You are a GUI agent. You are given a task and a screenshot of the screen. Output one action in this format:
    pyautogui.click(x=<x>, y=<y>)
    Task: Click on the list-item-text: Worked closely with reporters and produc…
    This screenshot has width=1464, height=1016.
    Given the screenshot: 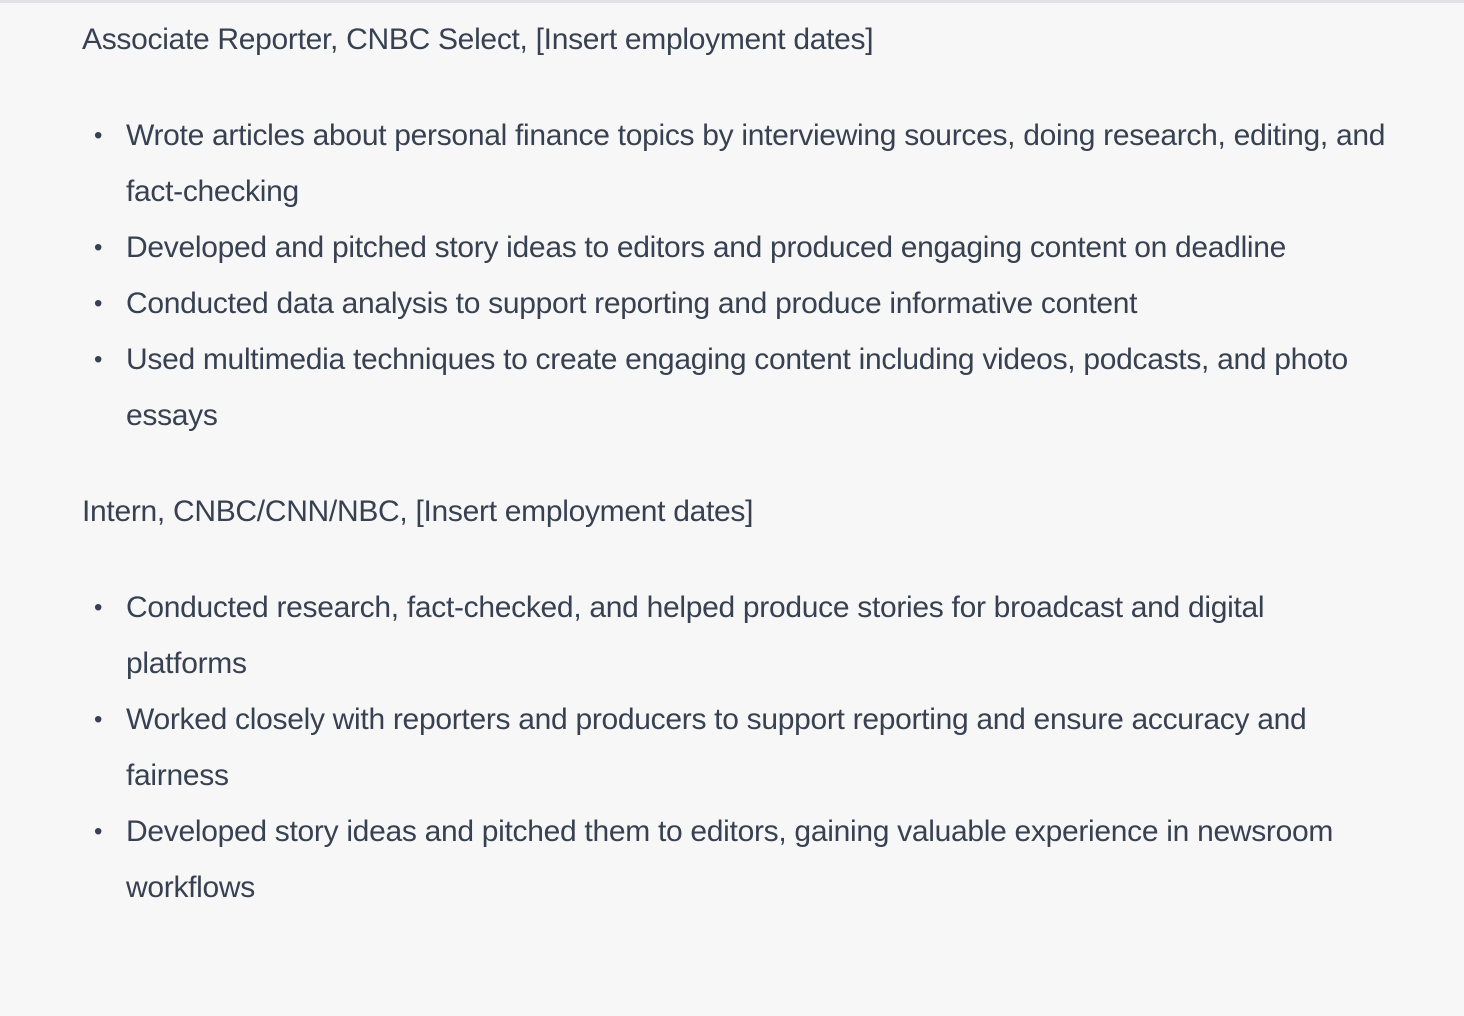 What is the action you would take?
    pyautogui.click(x=716, y=747)
    